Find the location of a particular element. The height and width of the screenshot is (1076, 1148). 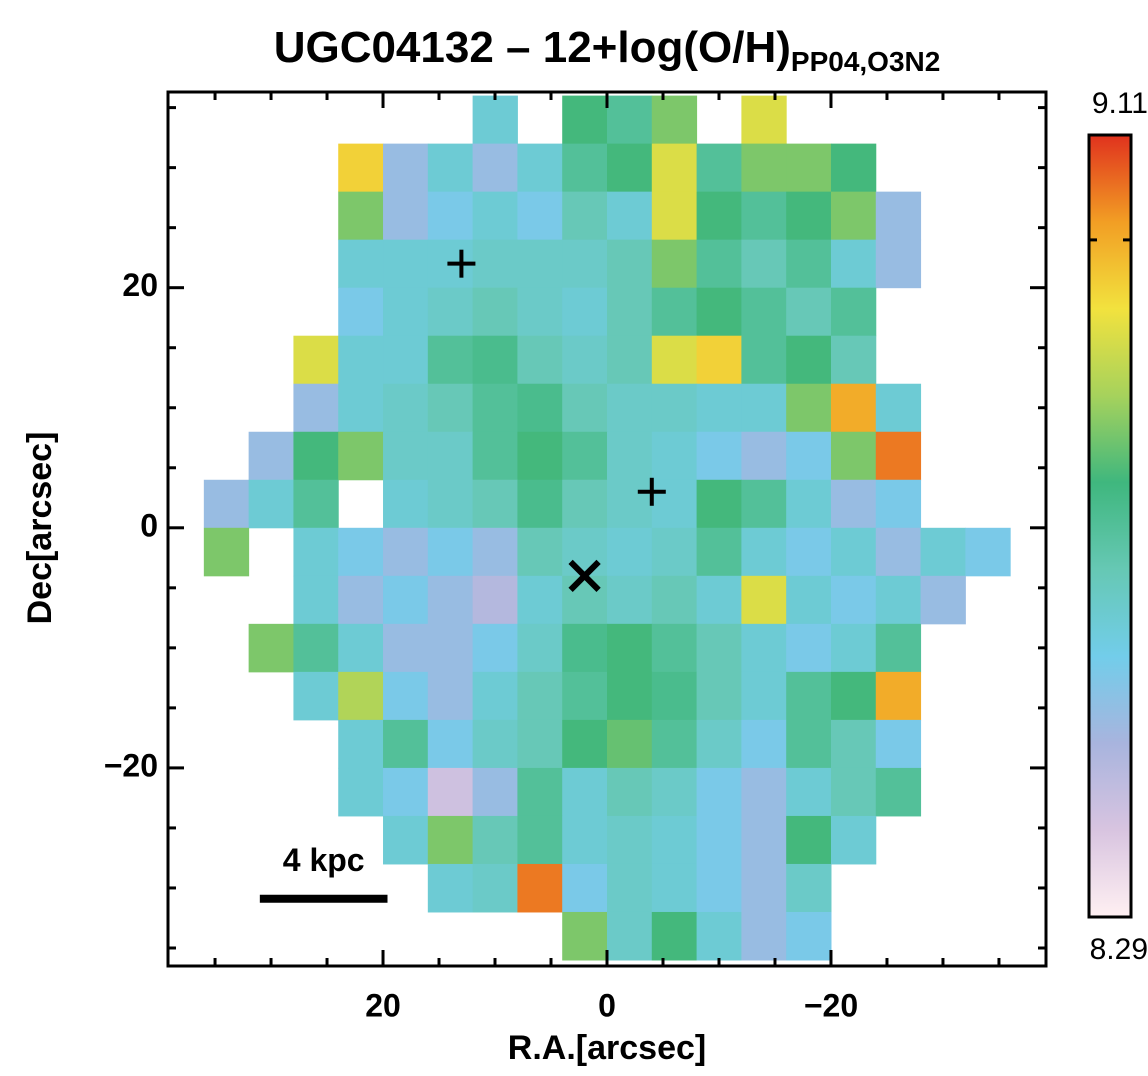

chart-title: UGC04132 – 12+log(O/H)PP04,O3N2 is located at coordinates (607, 50).